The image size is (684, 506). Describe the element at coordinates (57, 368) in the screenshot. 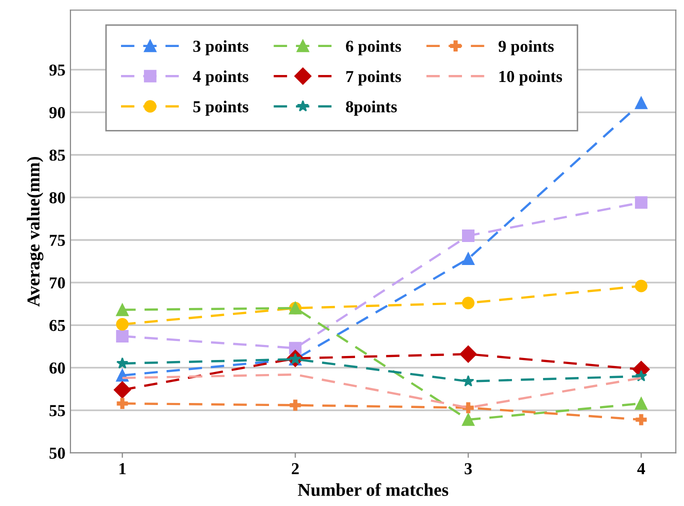

I see `y-tick-label: 60` at that location.